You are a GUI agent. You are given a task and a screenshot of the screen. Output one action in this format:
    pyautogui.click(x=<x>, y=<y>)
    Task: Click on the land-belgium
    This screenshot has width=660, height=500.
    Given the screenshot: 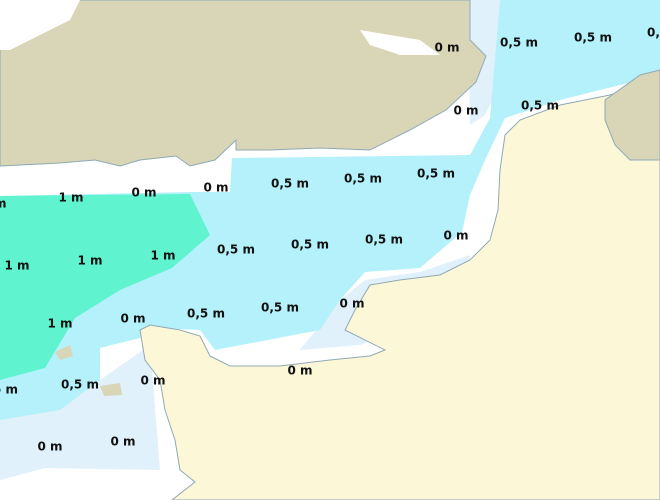 What is the action you would take?
    pyautogui.click(x=632, y=115)
    